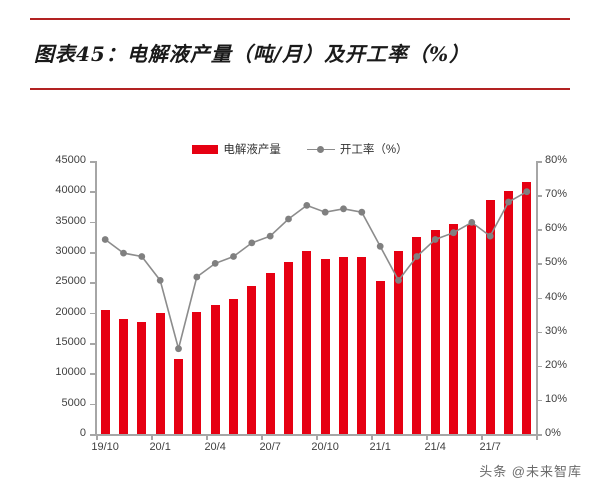 The height and width of the screenshot is (488, 600). Describe the element at coordinates (270, 447) in the screenshot. I see `x-axis-label: 20/7` at that location.